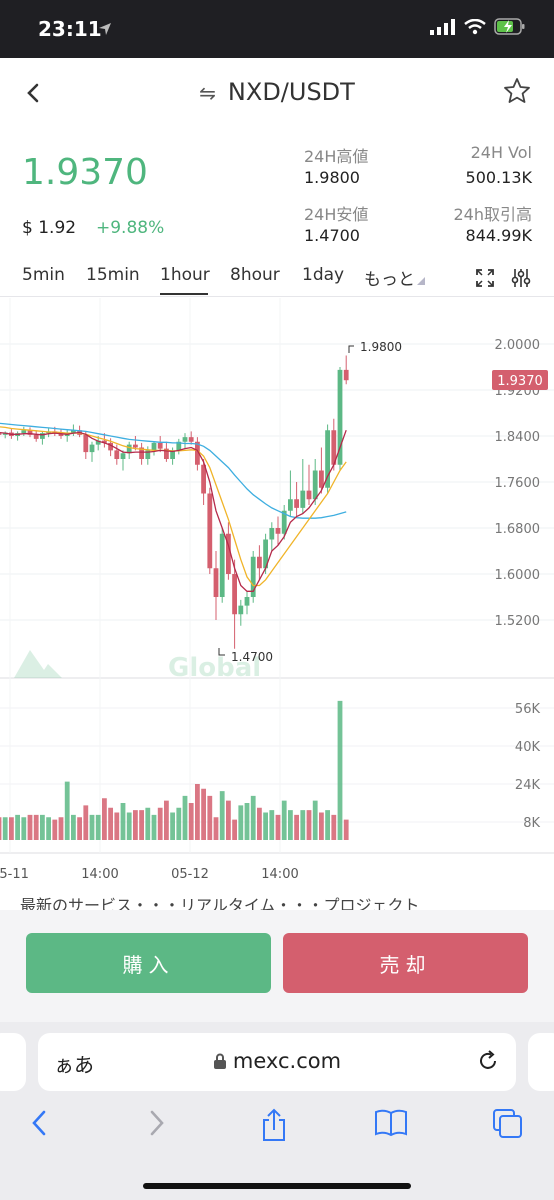 The width and height of the screenshot is (554, 1200). I want to click on indicator-settings-icon, so click(521, 278).